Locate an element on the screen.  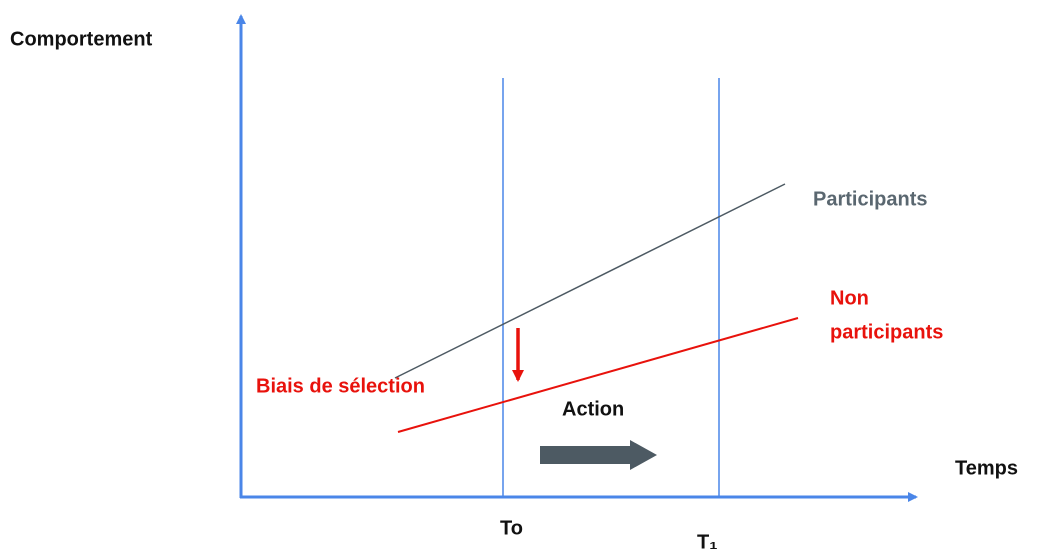
bias-label: Biais de sélection is located at coordinates (340, 386).